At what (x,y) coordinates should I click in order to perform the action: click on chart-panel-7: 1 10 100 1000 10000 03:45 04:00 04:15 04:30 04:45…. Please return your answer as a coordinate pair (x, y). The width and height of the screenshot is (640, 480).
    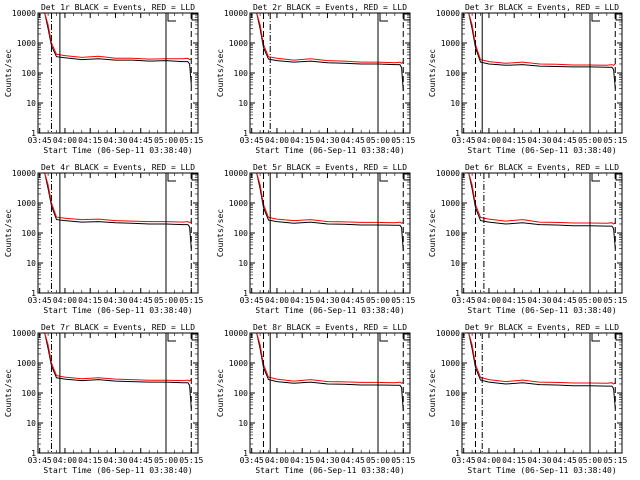
    Looking at the image, I should click on (103, 399).